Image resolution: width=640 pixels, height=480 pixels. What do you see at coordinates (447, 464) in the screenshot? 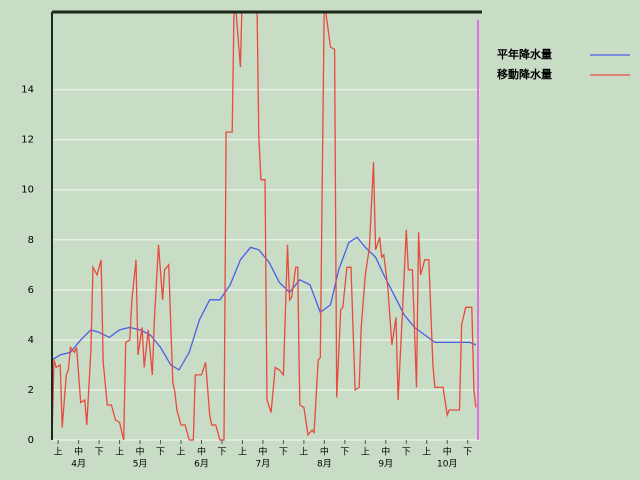
I see `month-label: 10月` at bounding box center [447, 464].